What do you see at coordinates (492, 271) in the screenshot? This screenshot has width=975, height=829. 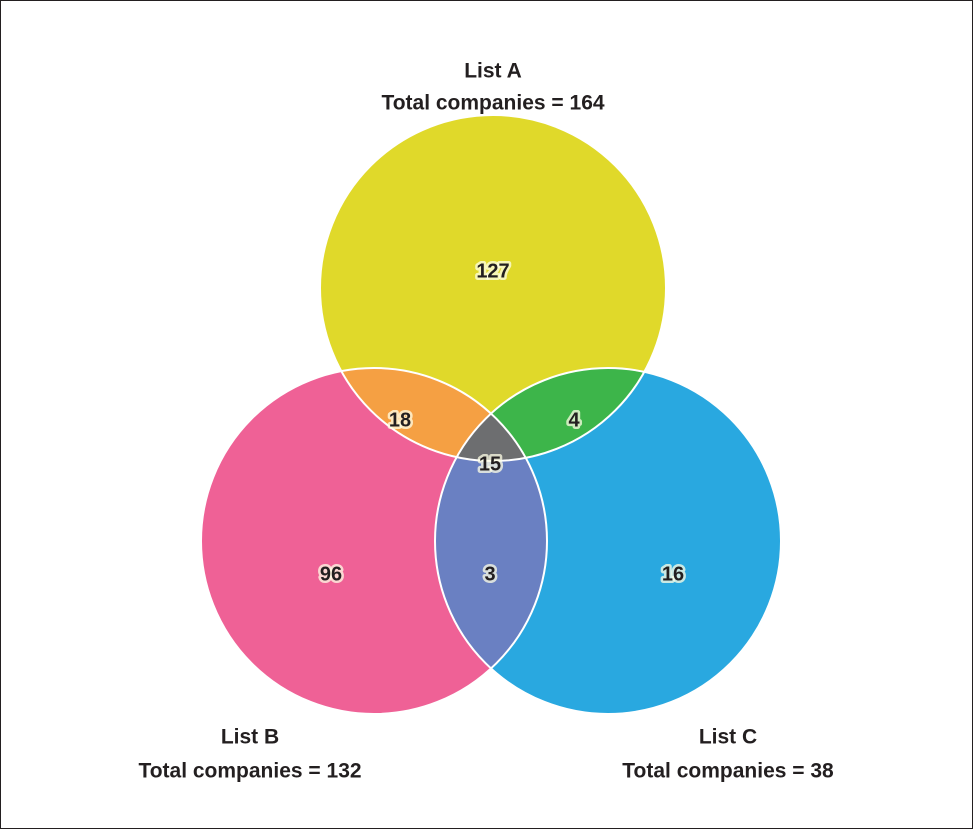 I see `region-count: 127` at bounding box center [492, 271].